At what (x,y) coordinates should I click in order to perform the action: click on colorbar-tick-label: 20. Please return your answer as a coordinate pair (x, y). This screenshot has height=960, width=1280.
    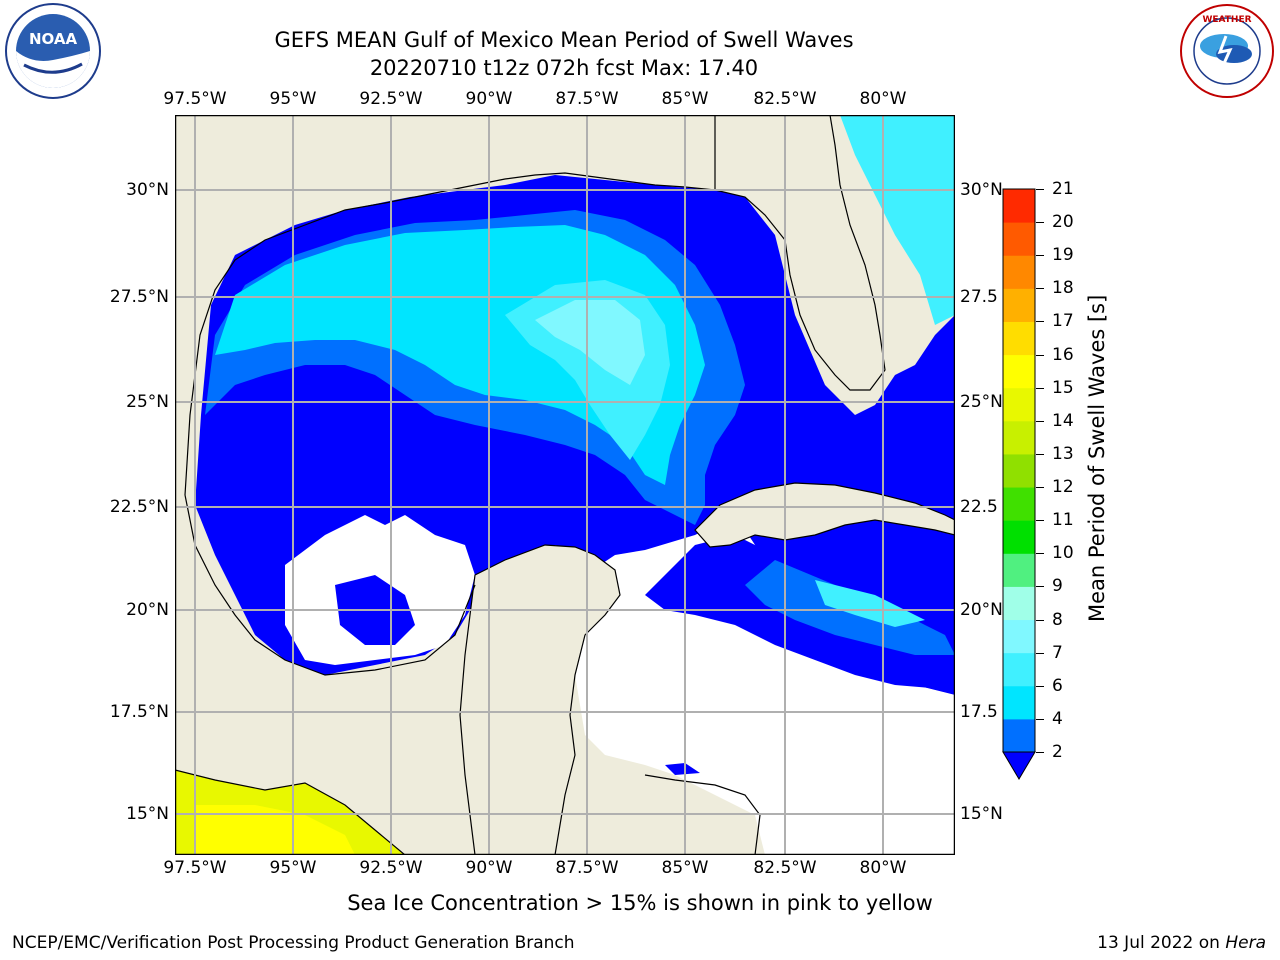
    Looking at the image, I should click on (1063, 222).